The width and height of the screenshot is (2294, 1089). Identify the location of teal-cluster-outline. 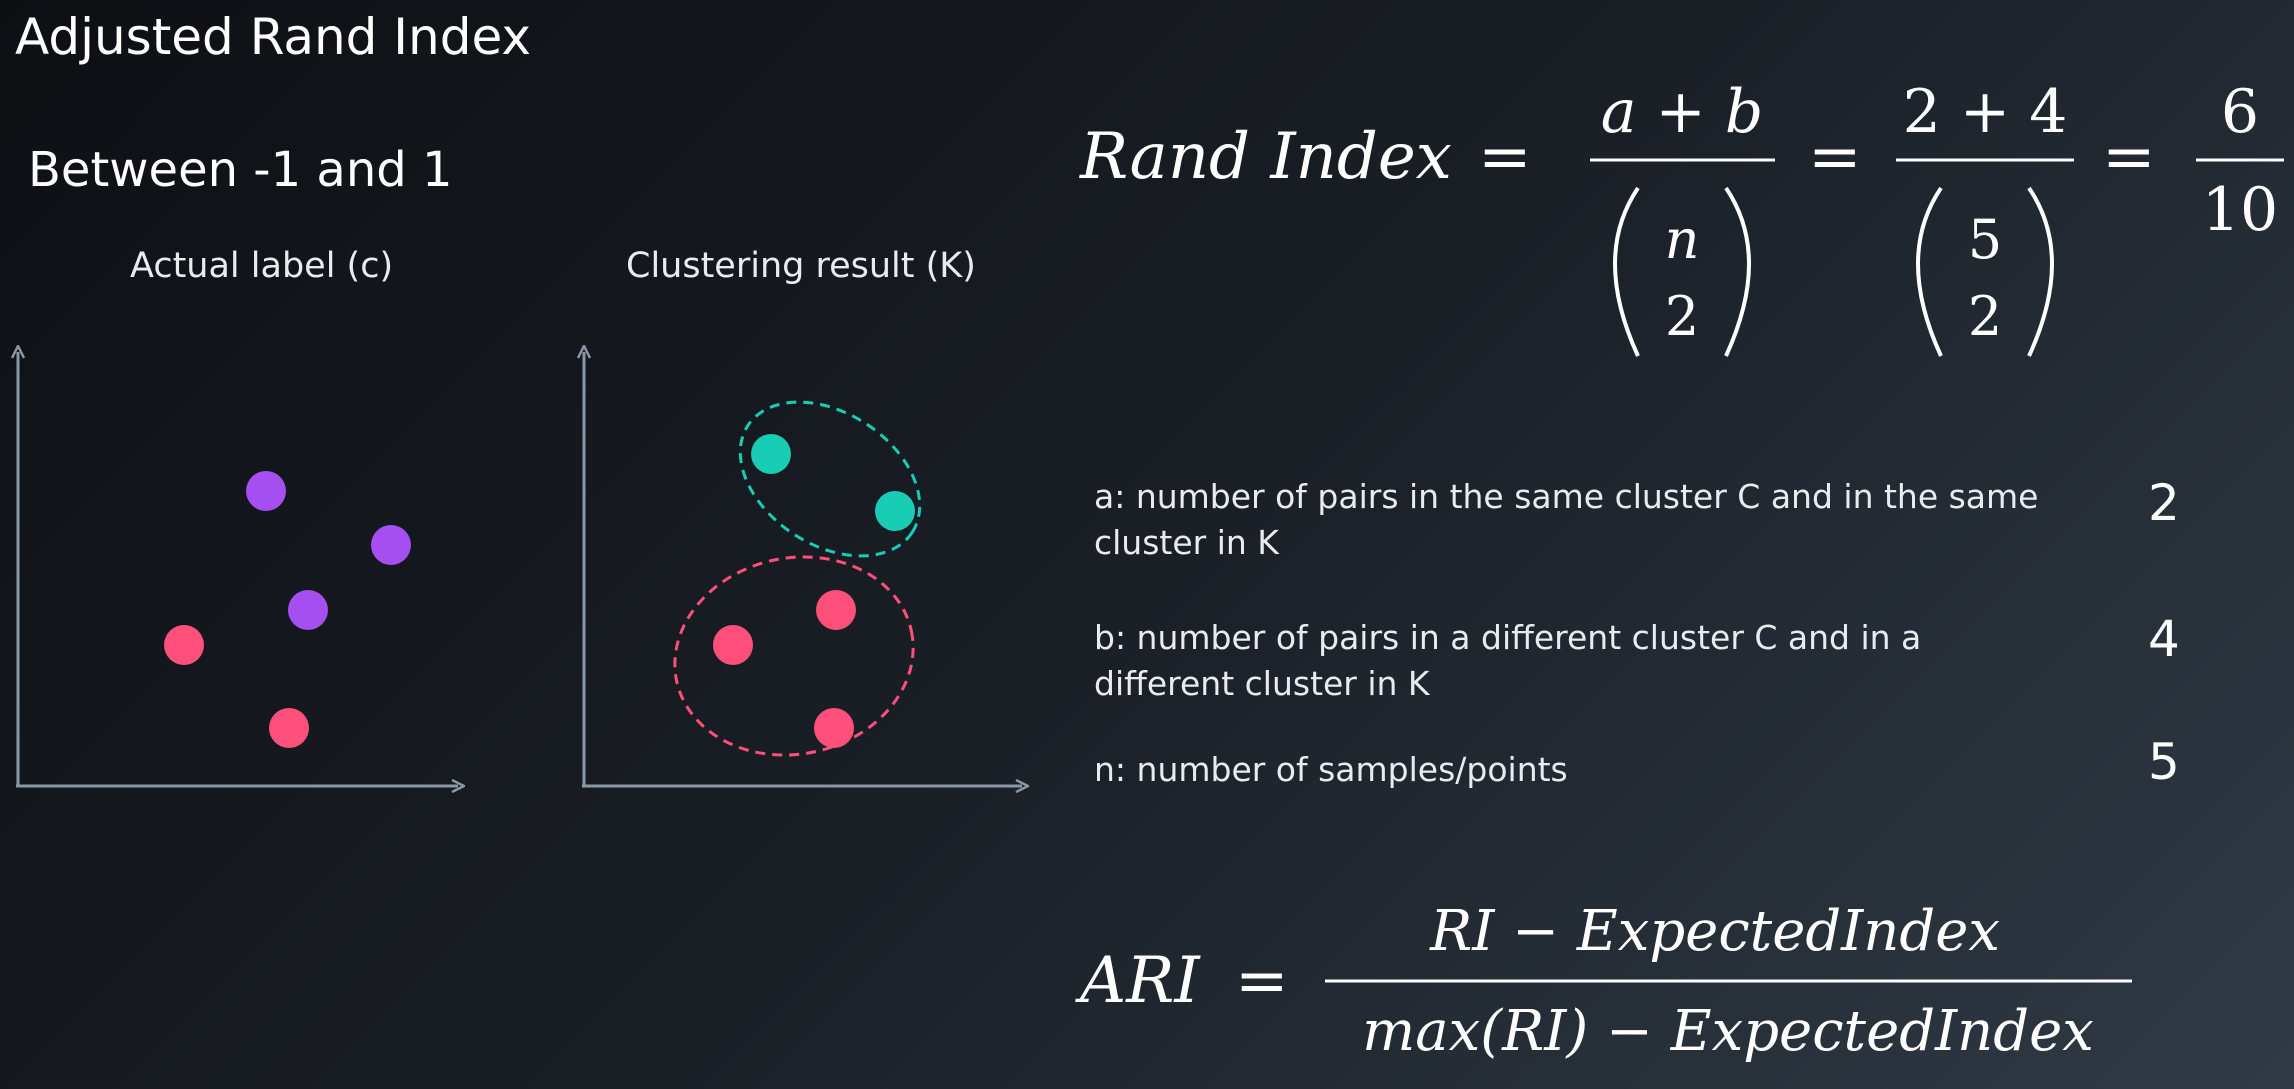
(830, 479).